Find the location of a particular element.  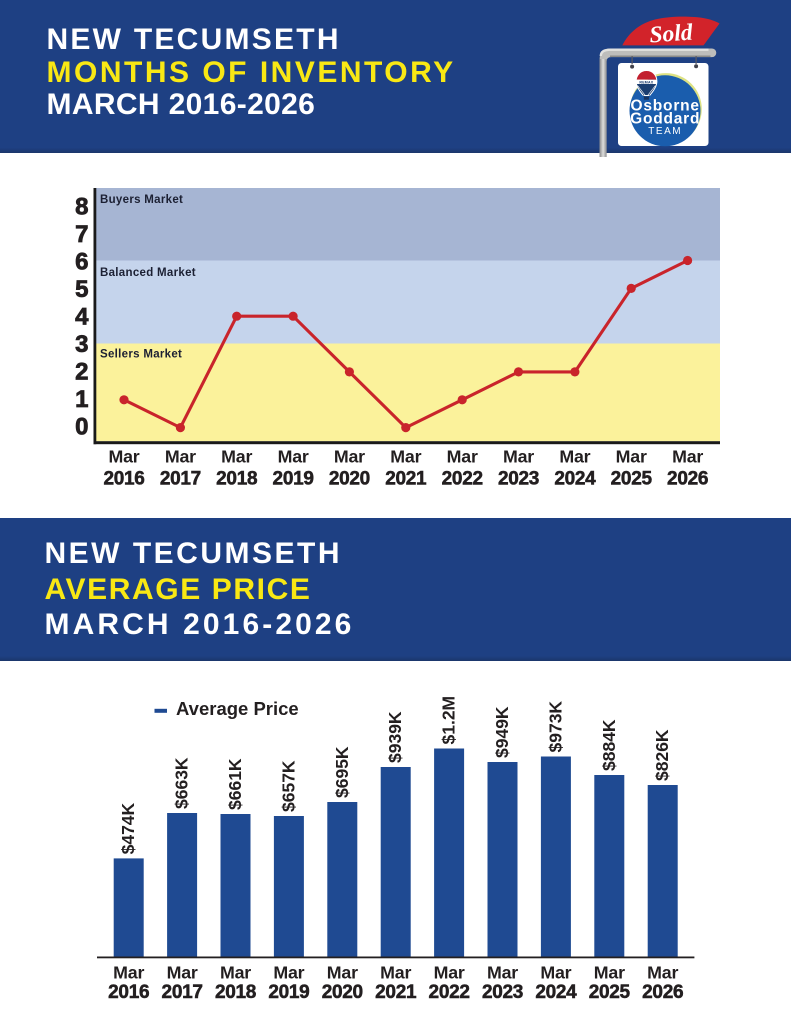

svg-text: $826K is located at coordinates (662, 755).